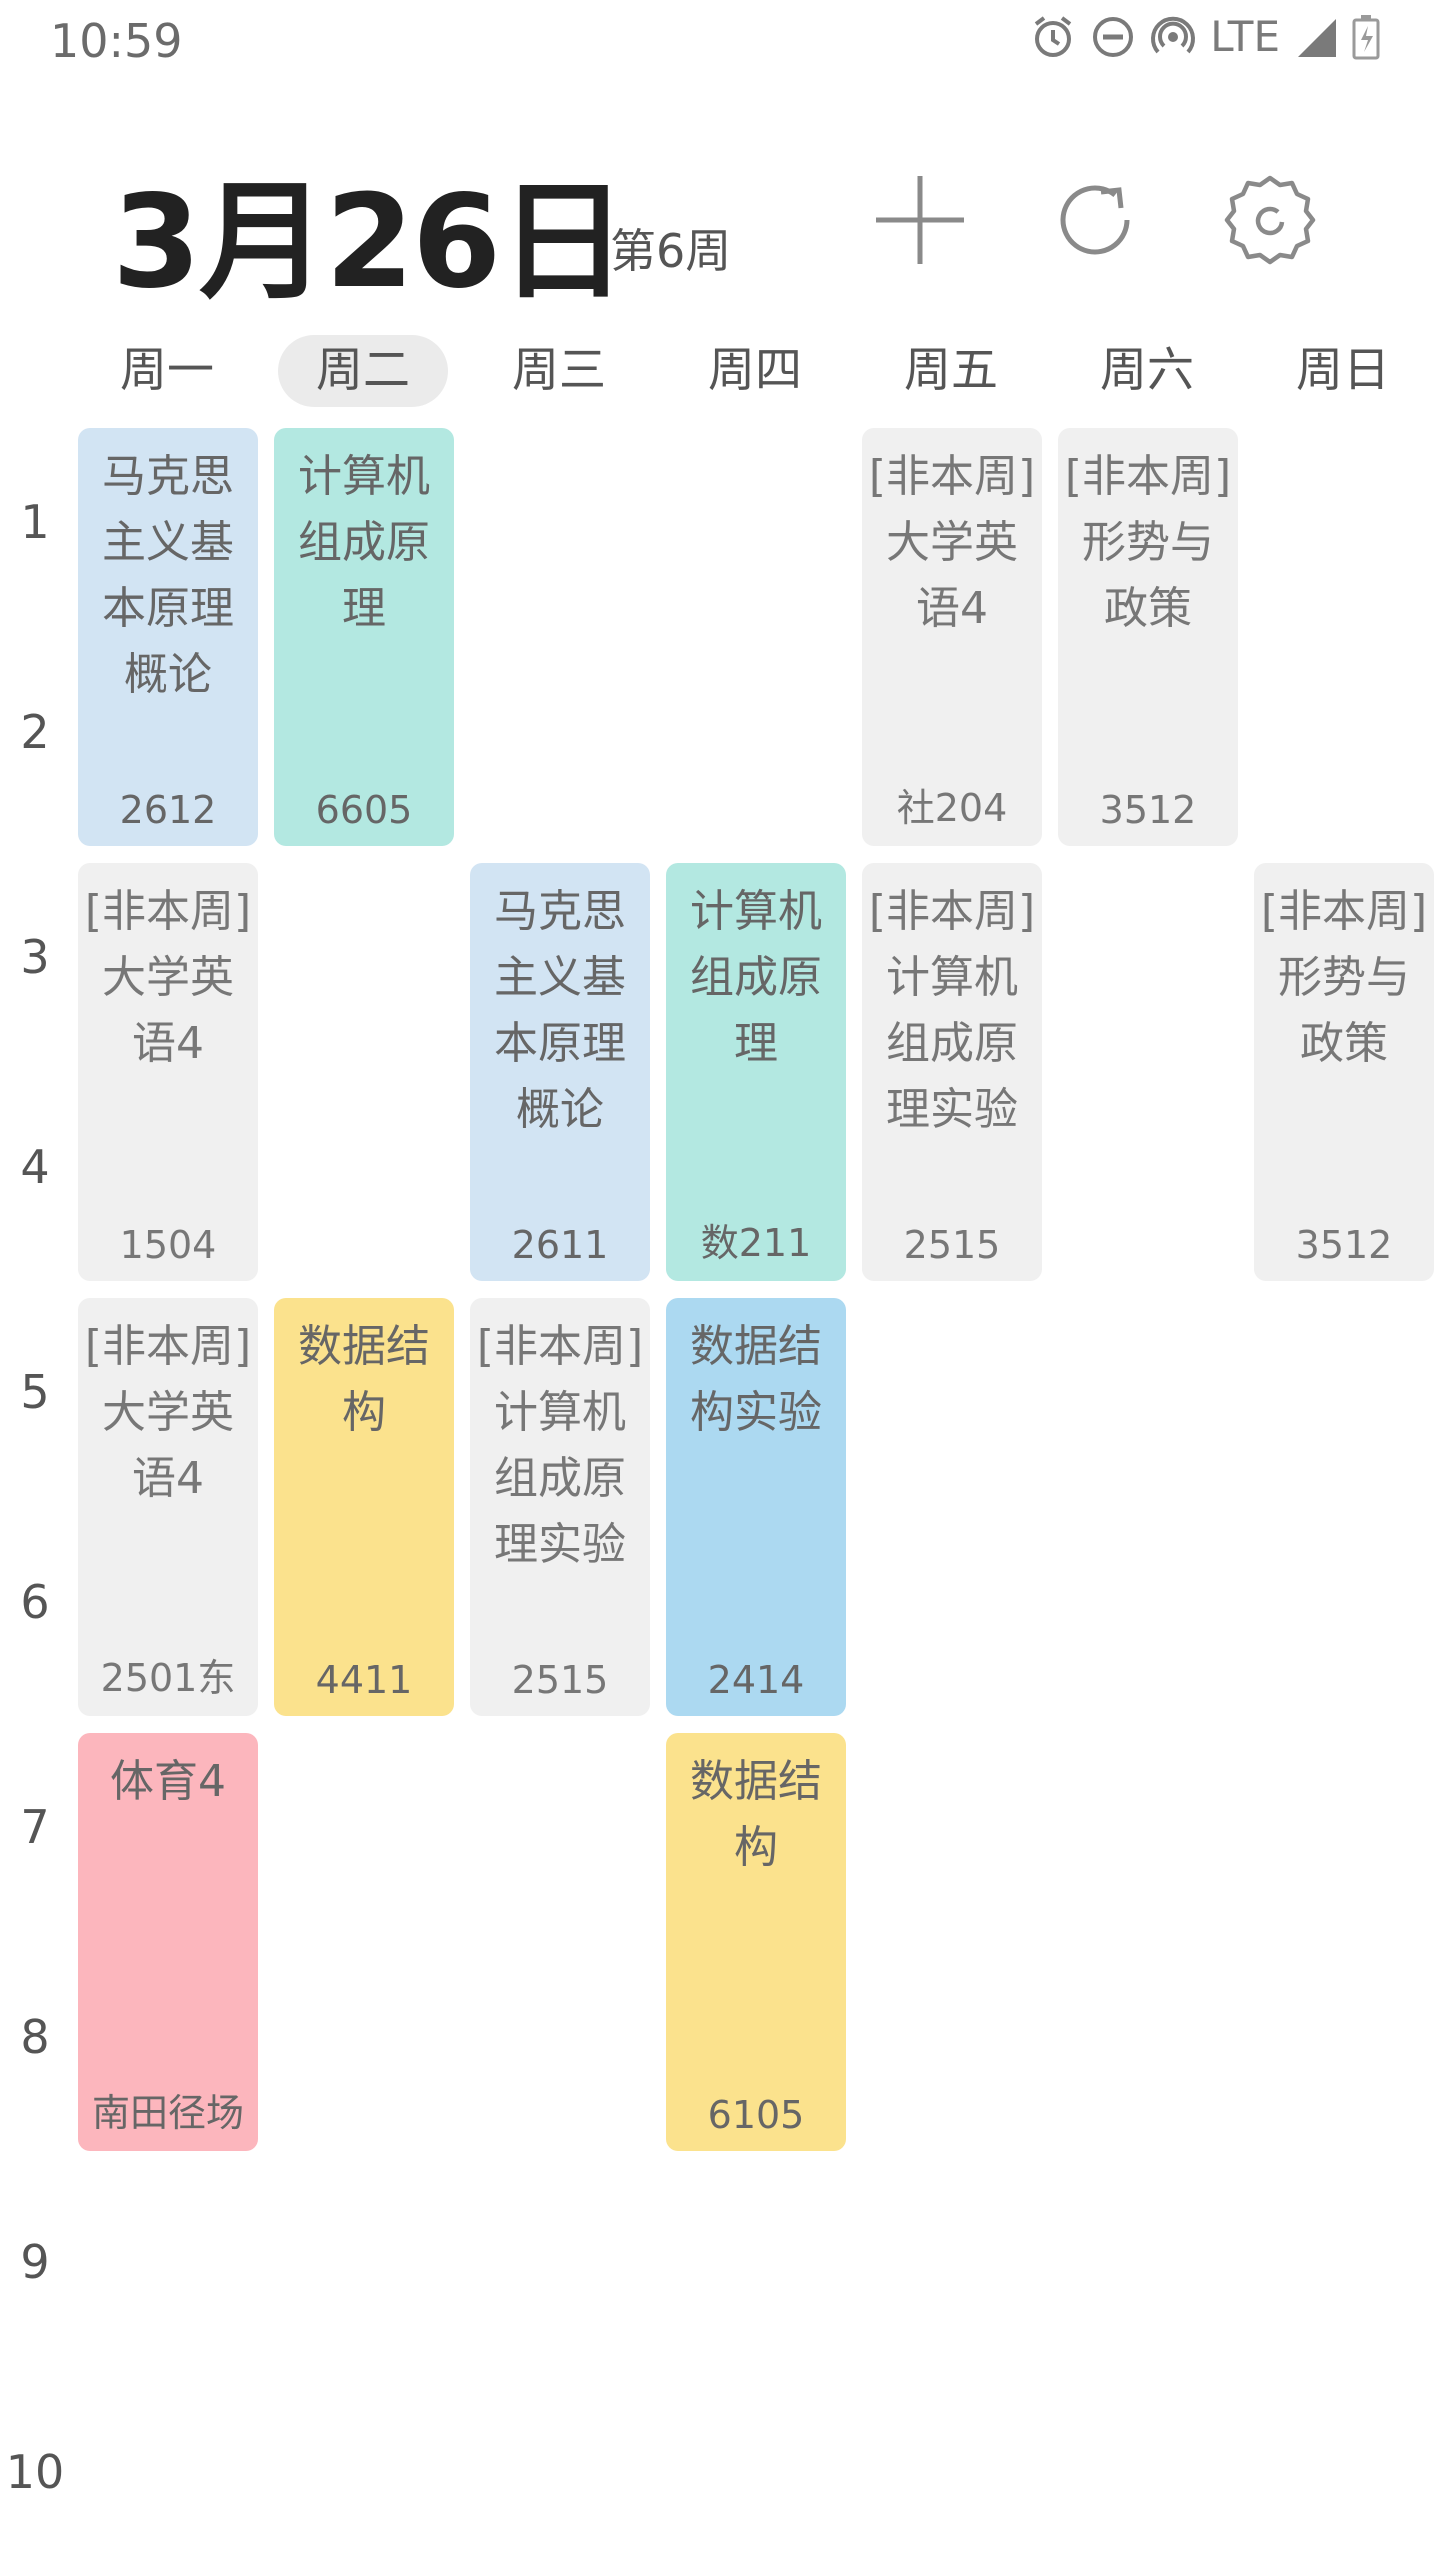 Image resolution: width=1440 pixels, height=2560 pixels. Describe the element at coordinates (35, 522) in the screenshot. I see `period-number: 1` at that location.